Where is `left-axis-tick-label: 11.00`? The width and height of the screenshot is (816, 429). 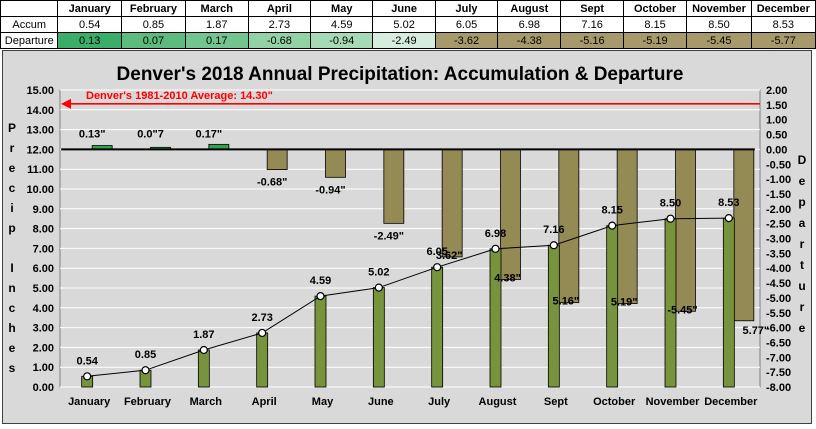 left-axis-tick-label: 11.00 is located at coordinates (40, 170).